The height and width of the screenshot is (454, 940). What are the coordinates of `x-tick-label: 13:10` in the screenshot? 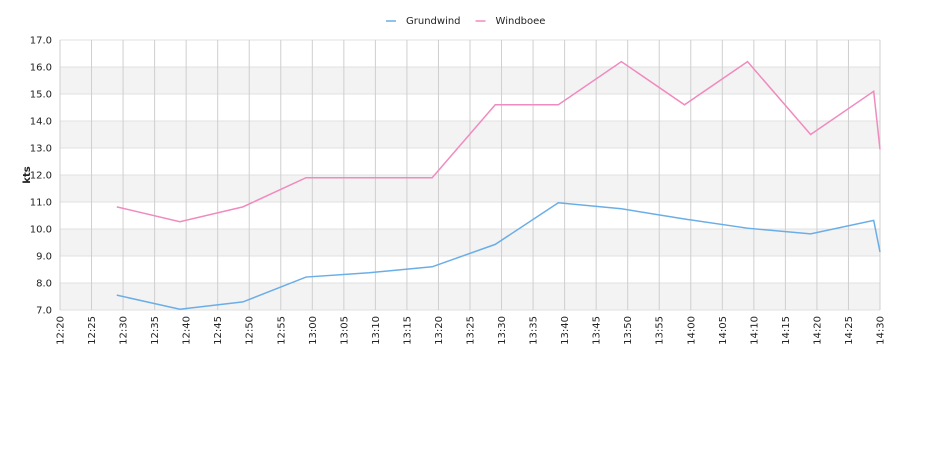 It's located at (376, 330).